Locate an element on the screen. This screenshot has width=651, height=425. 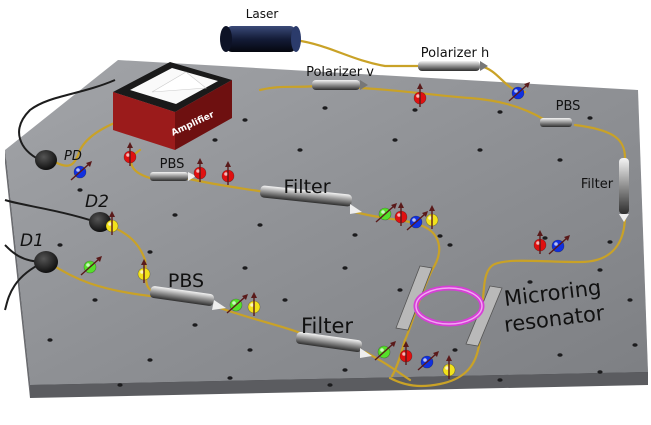
filter-middle-label: Filter is located at coordinates (306, 187).